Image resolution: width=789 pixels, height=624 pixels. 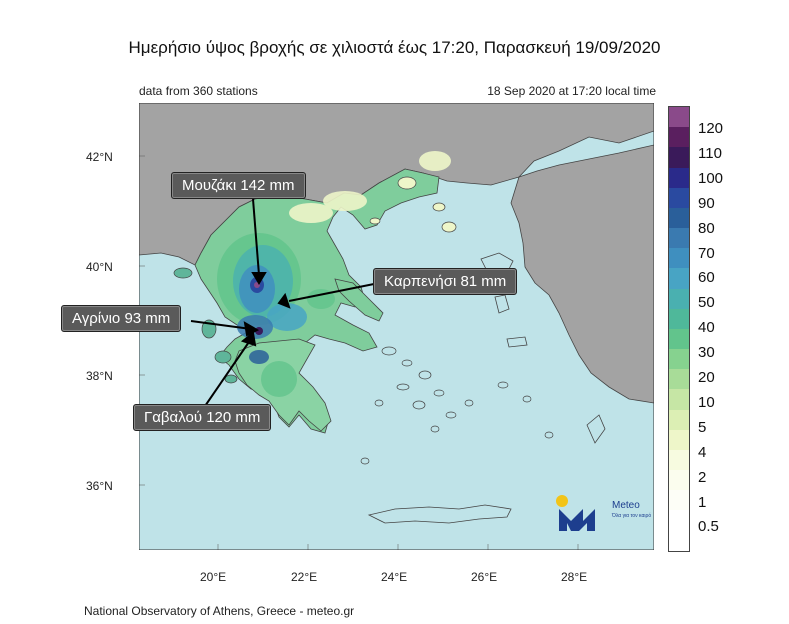 What do you see at coordinates (702, 452) in the screenshot?
I see `colorbar-label: 4` at bounding box center [702, 452].